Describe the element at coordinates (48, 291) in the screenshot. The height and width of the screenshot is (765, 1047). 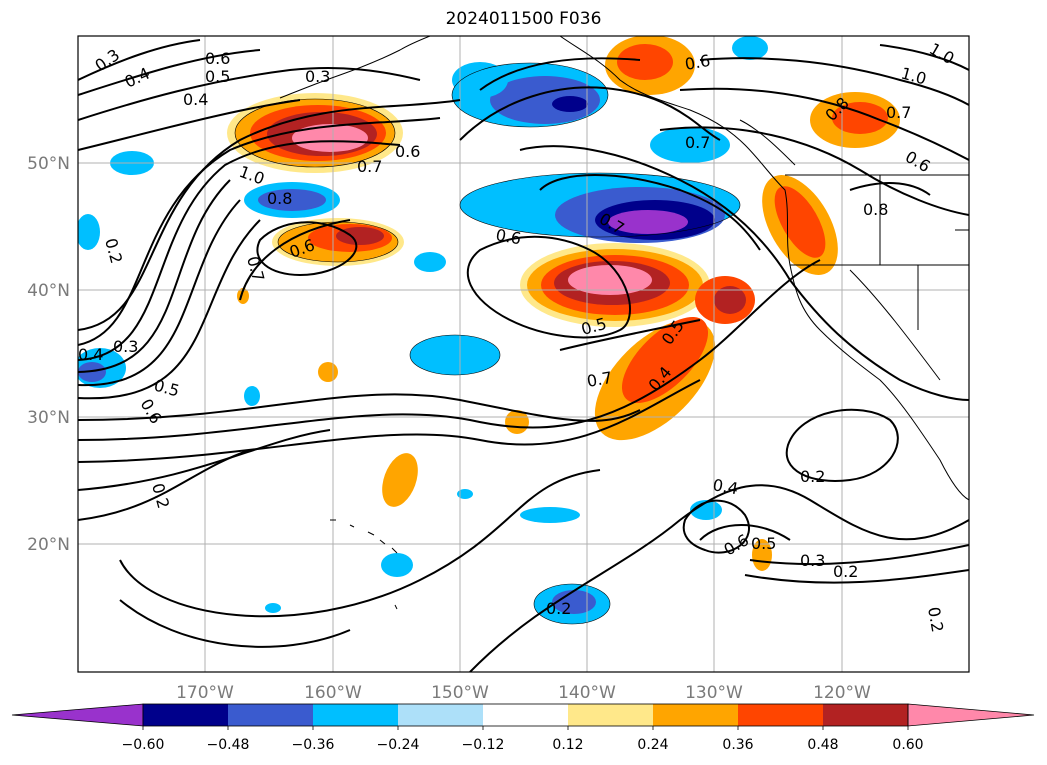
I see `lat-label-40n: 40°N` at that location.